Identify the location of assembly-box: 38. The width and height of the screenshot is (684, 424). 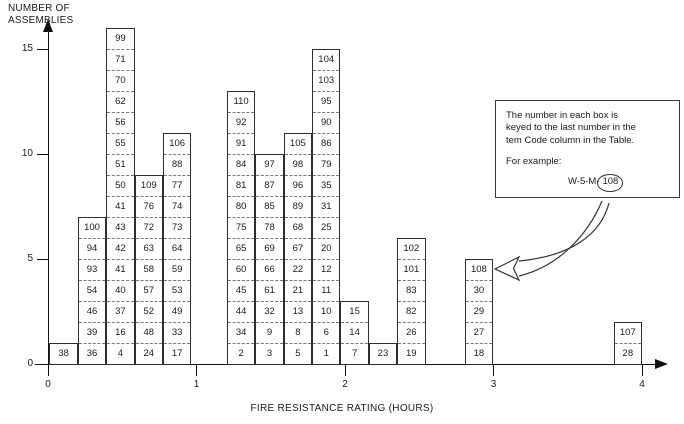
(63, 354).